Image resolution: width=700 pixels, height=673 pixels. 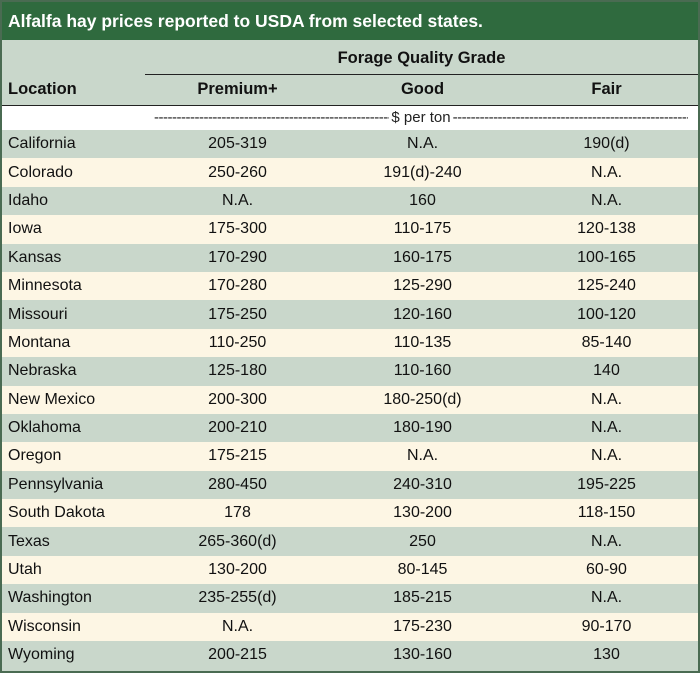 What do you see at coordinates (350, 598) in the screenshot?
I see `table-row: Washington 235-255(d) 185-215 N.A.` at bounding box center [350, 598].